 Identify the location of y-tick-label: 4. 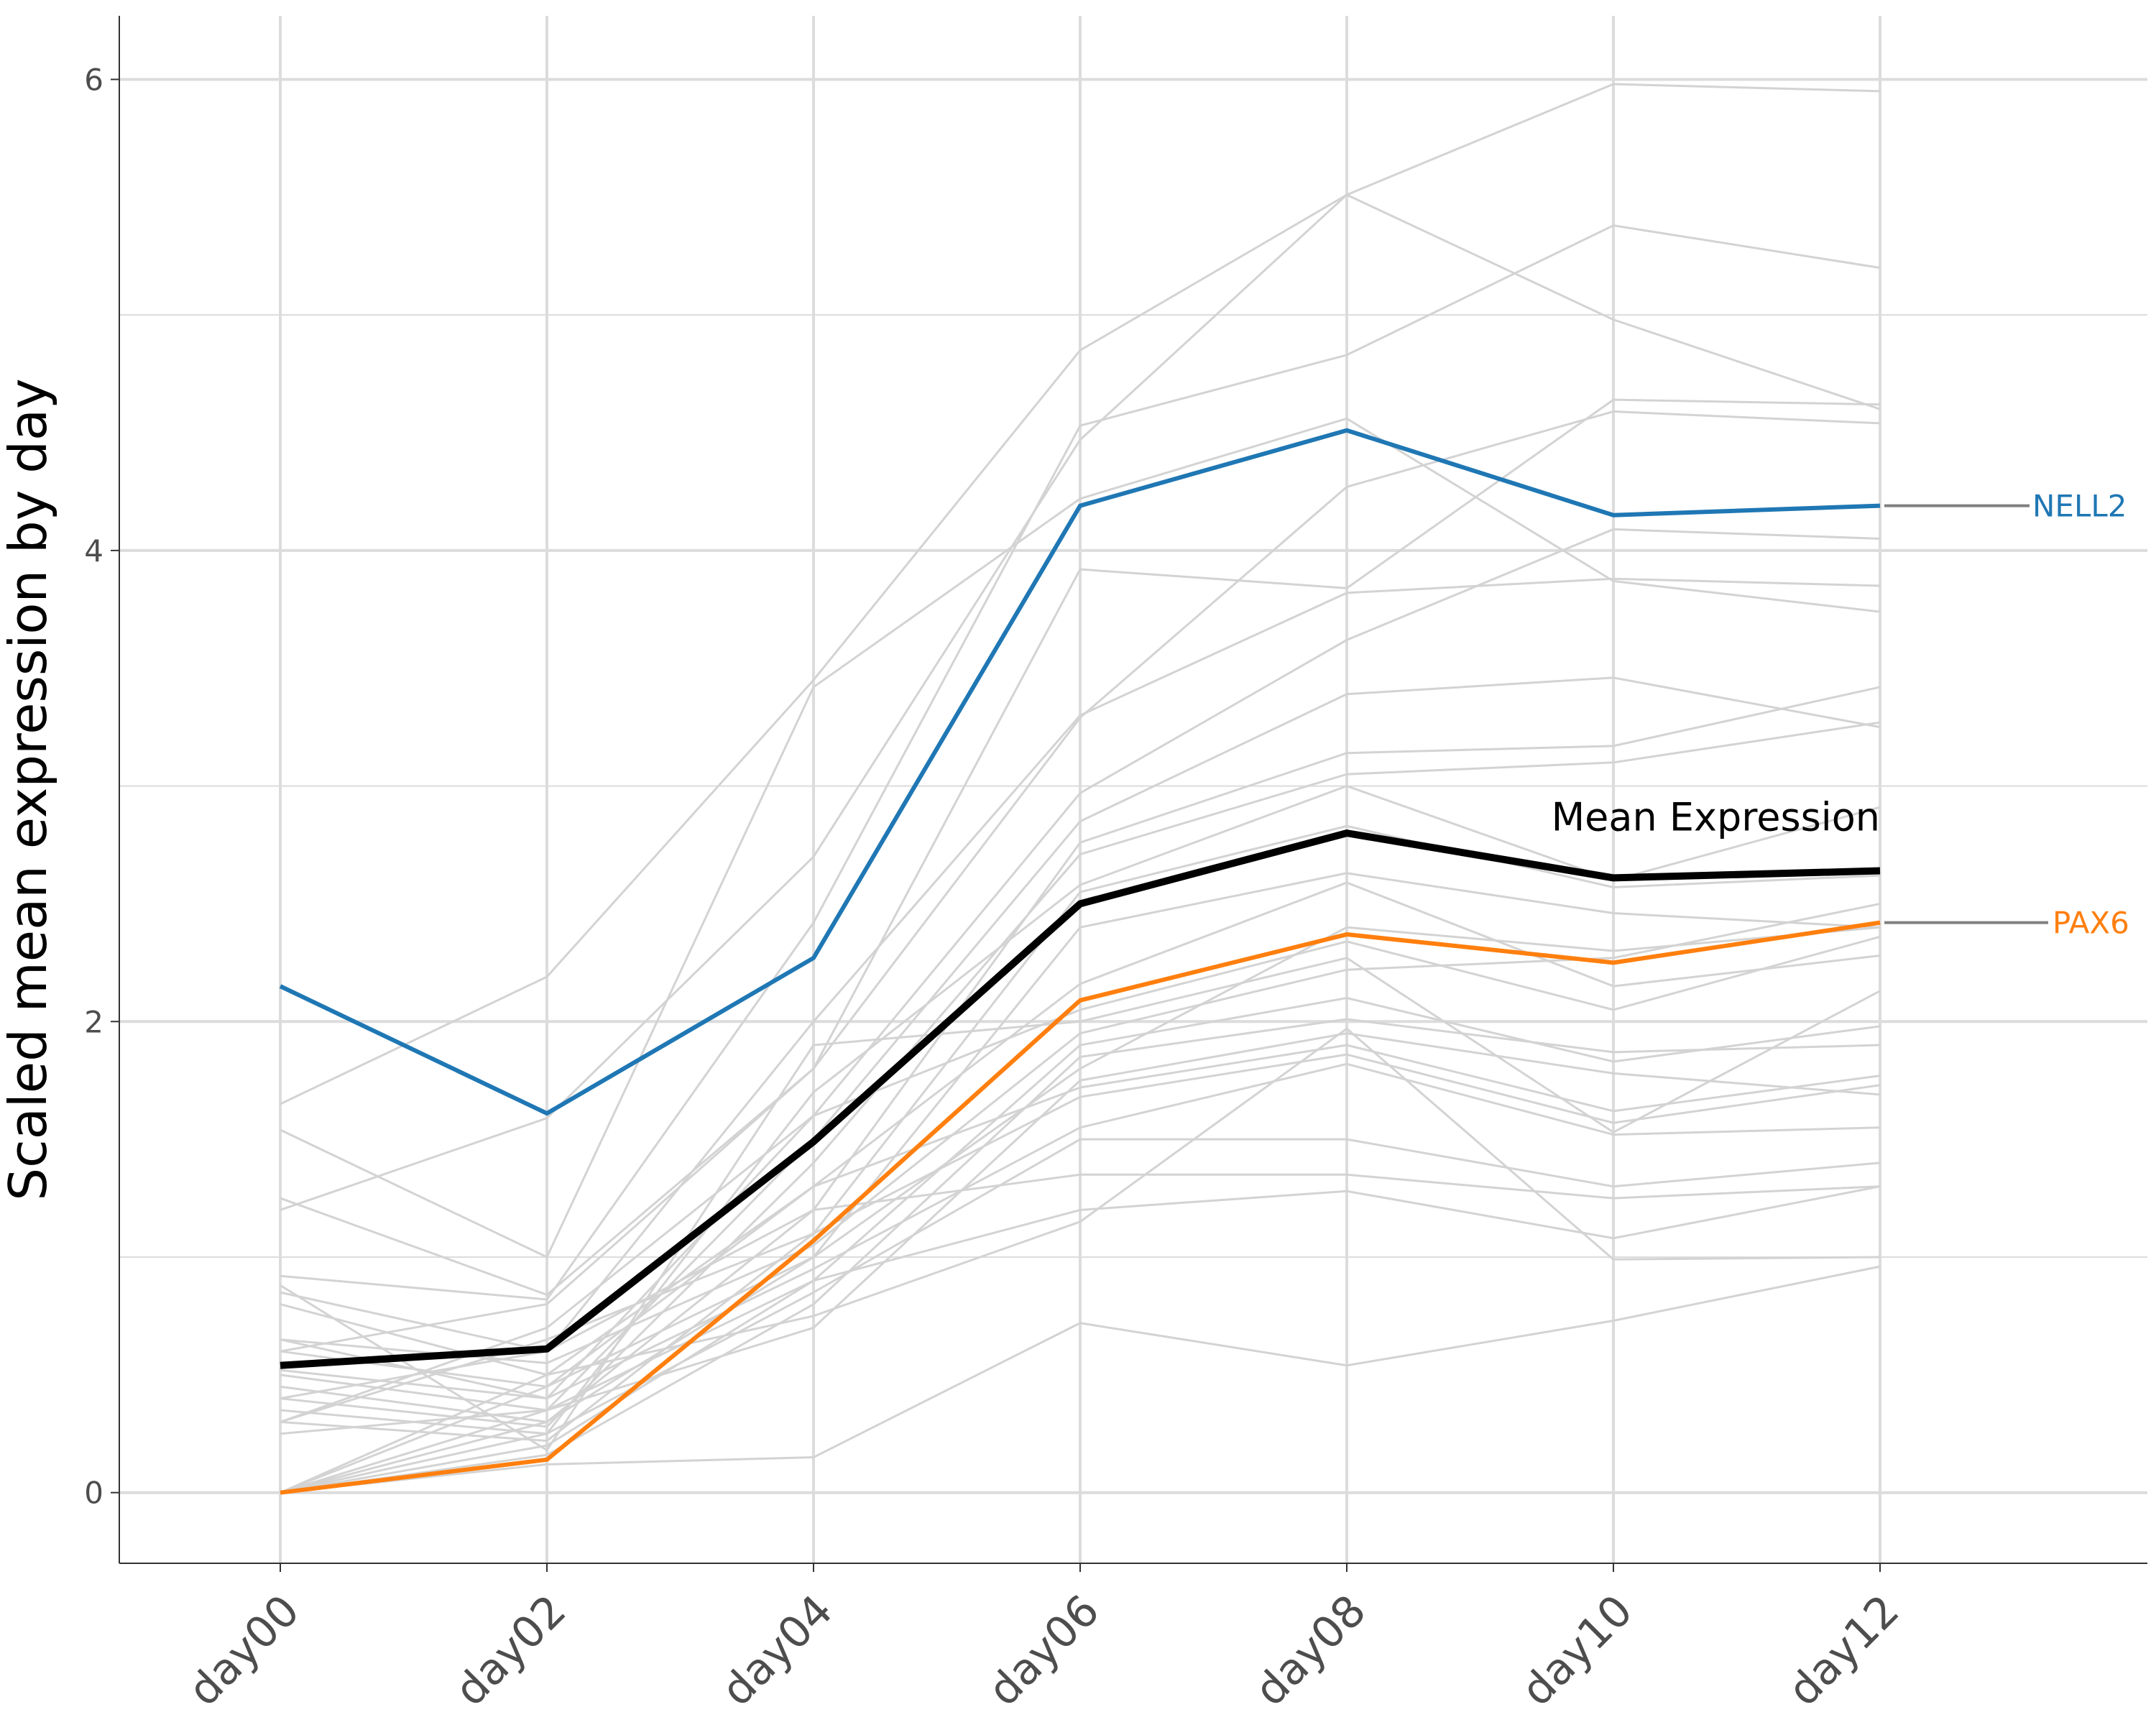
(93, 551).